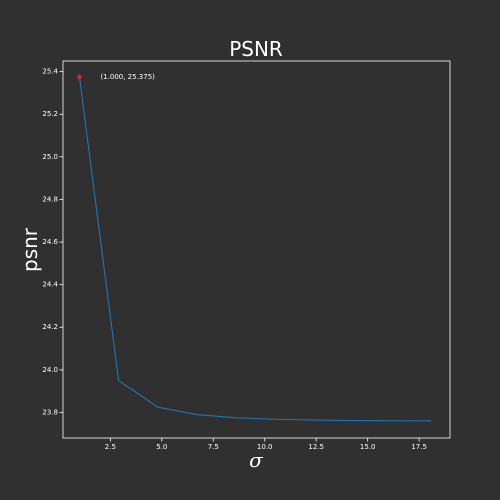 The height and width of the screenshot is (500, 500). What do you see at coordinates (50, 157) in the screenshot?
I see `y-tick-label: 25.0` at bounding box center [50, 157].